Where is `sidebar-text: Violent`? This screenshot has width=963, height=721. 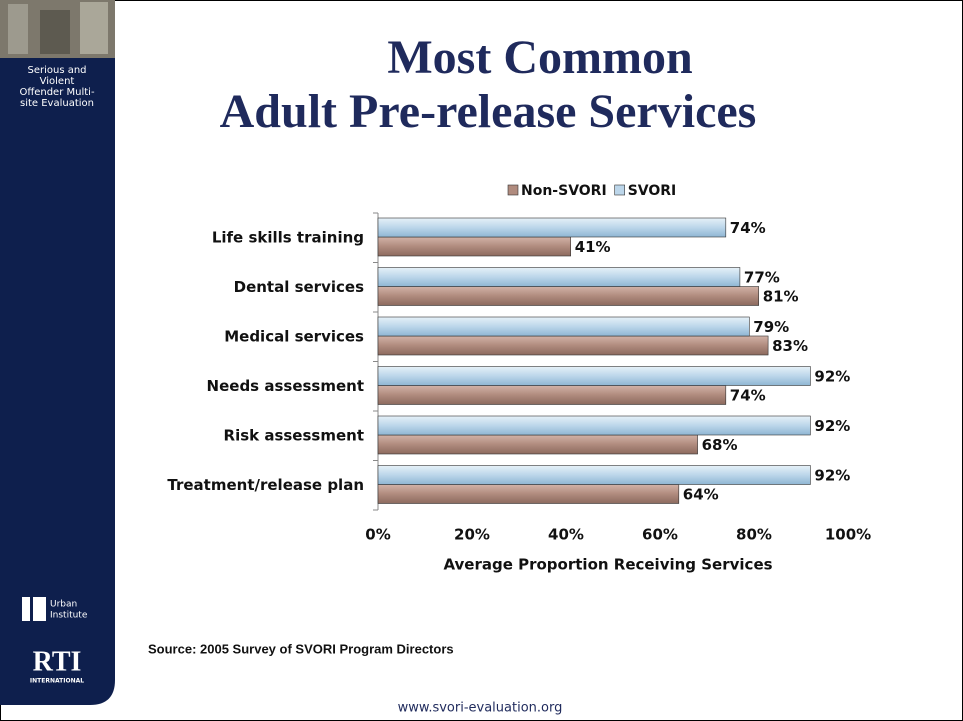
sidebar-text: Violent is located at coordinates (57, 81).